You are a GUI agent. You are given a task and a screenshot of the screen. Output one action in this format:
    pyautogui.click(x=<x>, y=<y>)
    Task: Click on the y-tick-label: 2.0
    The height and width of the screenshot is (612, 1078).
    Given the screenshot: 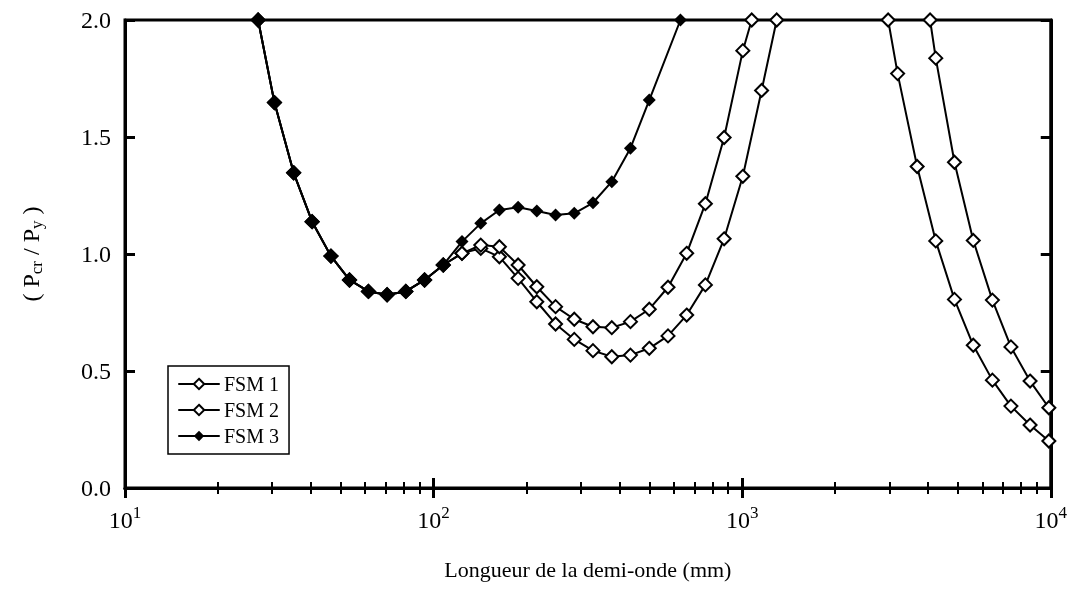 What is the action you would take?
    pyautogui.click(x=96, y=20)
    